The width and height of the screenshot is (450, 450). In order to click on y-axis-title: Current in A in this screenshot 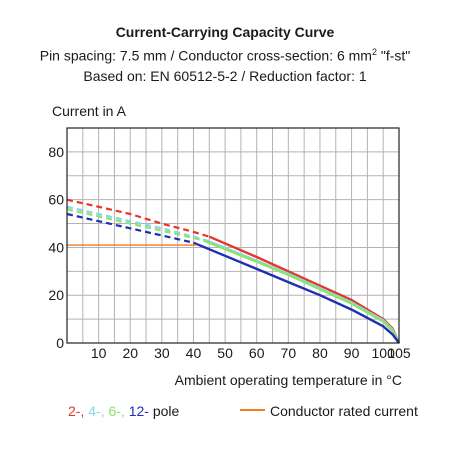, I will do `click(89, 111)`.